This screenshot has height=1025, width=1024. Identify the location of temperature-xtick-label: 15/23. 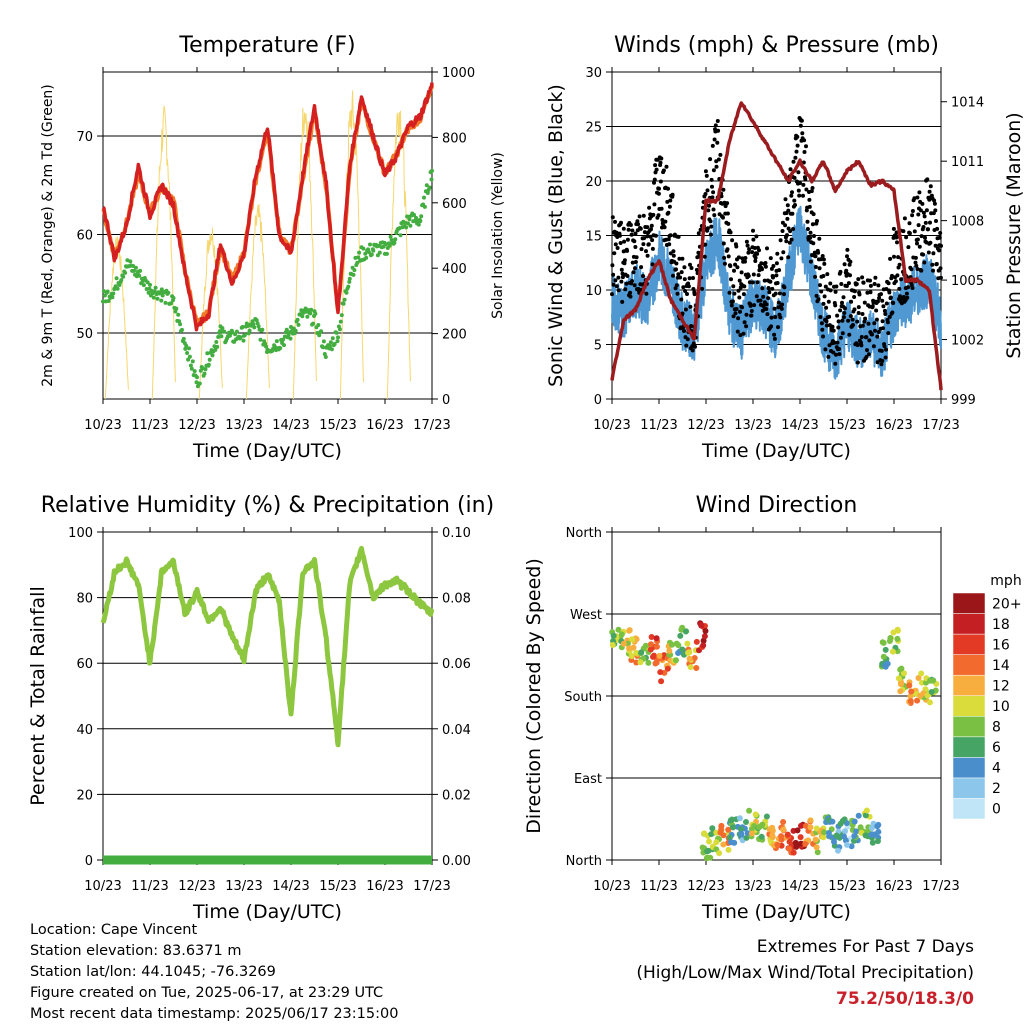
(337, 425).